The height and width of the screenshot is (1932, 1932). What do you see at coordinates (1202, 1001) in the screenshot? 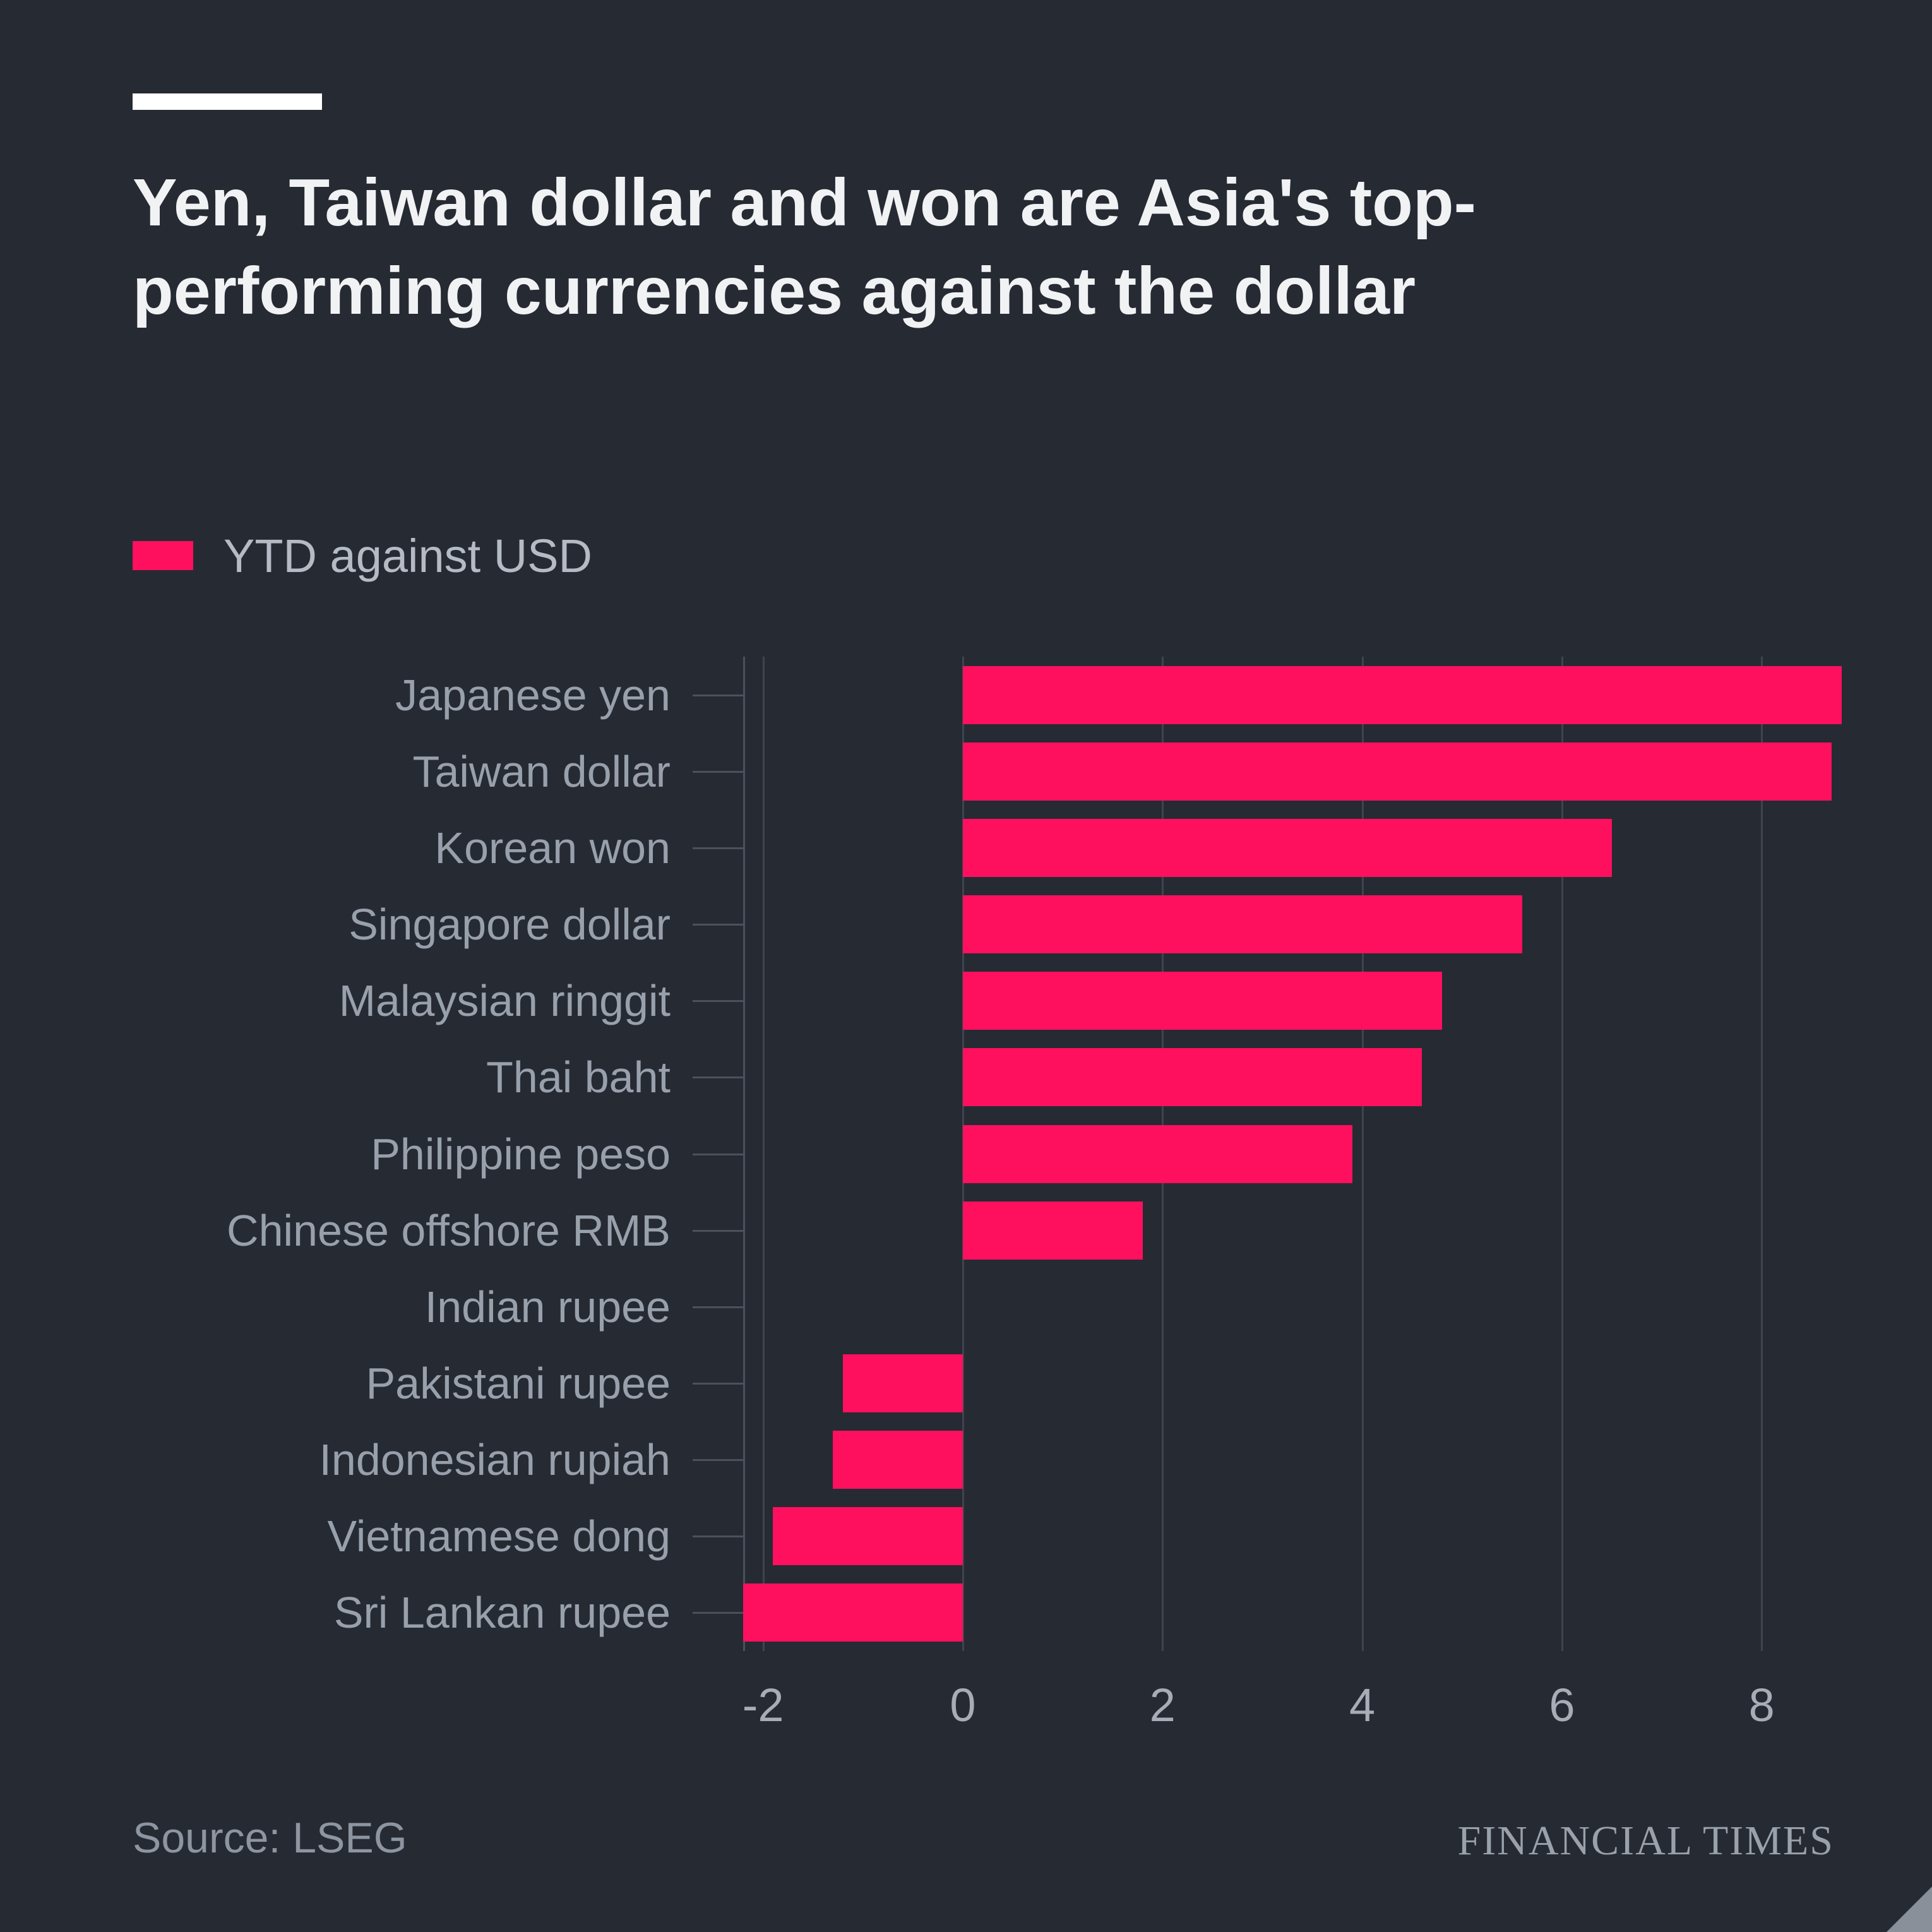
I see `bar-malaysian-ringgit` at bounding box center [1202, 1001].